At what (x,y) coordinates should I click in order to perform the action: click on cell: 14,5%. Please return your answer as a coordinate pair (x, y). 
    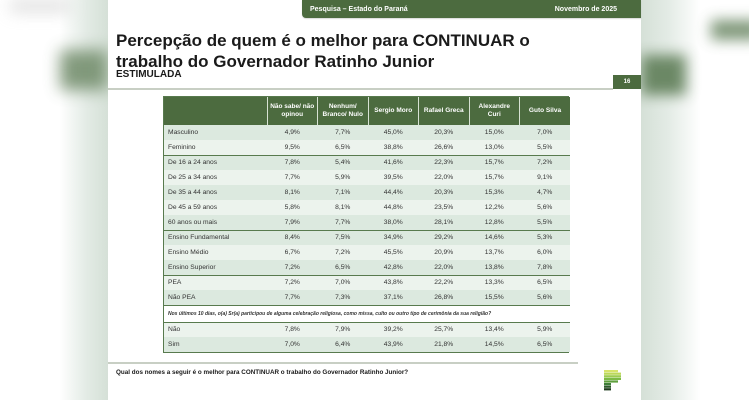
    Looking at the image, I should click on (494, 344).